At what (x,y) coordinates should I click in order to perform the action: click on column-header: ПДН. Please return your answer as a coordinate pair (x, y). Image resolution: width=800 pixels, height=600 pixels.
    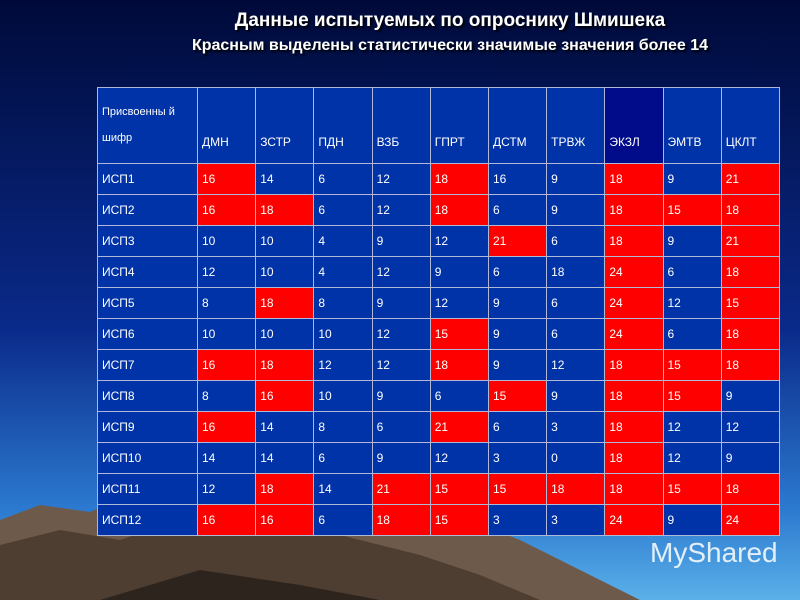
    Looking at the image, I should click on (343, 125).